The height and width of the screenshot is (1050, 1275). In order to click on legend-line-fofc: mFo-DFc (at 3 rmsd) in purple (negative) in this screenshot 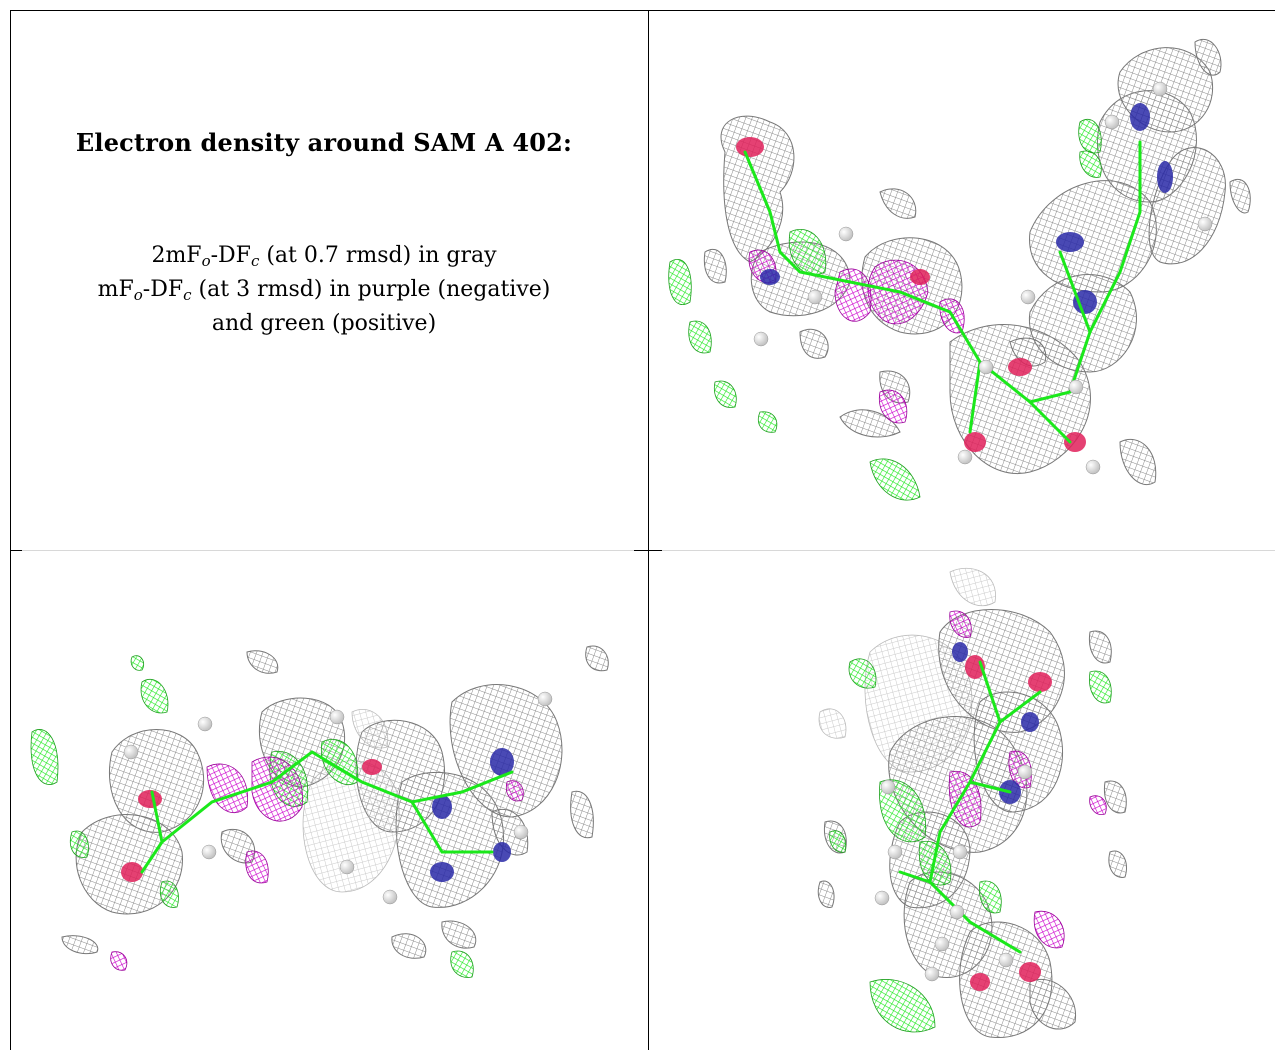, I will do `click(324, 290)`.